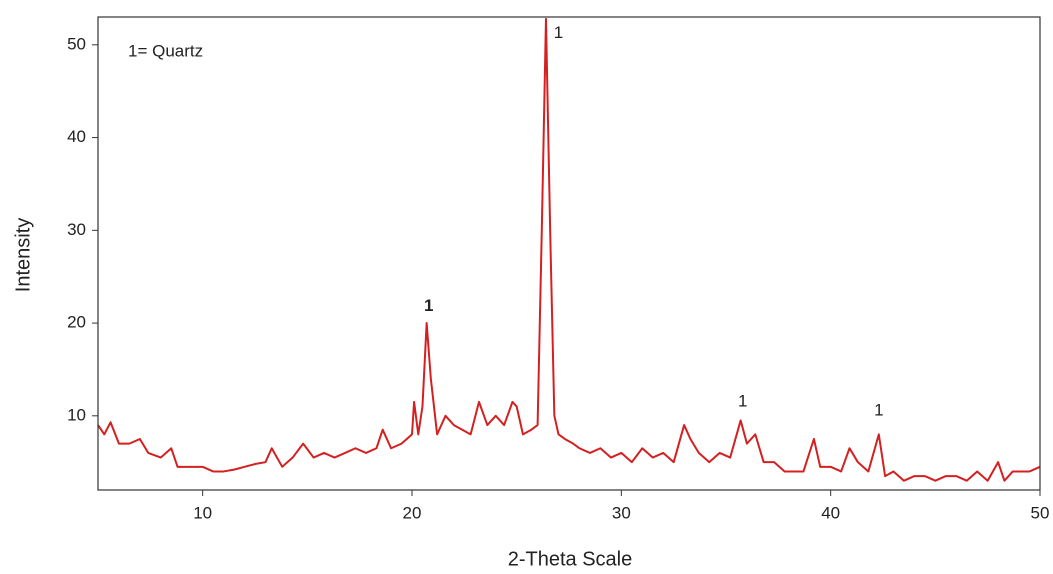 The width and height of the screenshot is (1053, 574). I want to click on x-tick-label: 10, so click(202, 512).